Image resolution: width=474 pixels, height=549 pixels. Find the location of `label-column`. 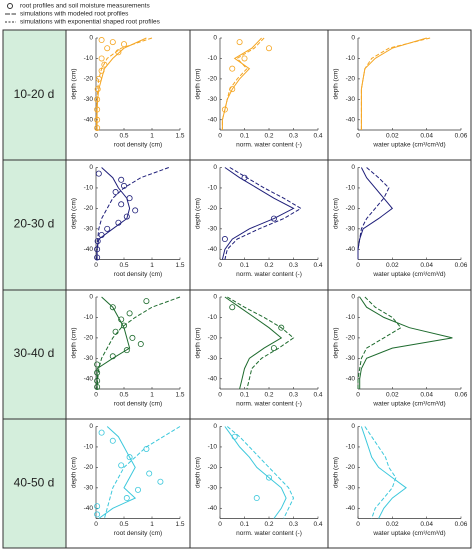

label-column is located at coordinates (34, 289).